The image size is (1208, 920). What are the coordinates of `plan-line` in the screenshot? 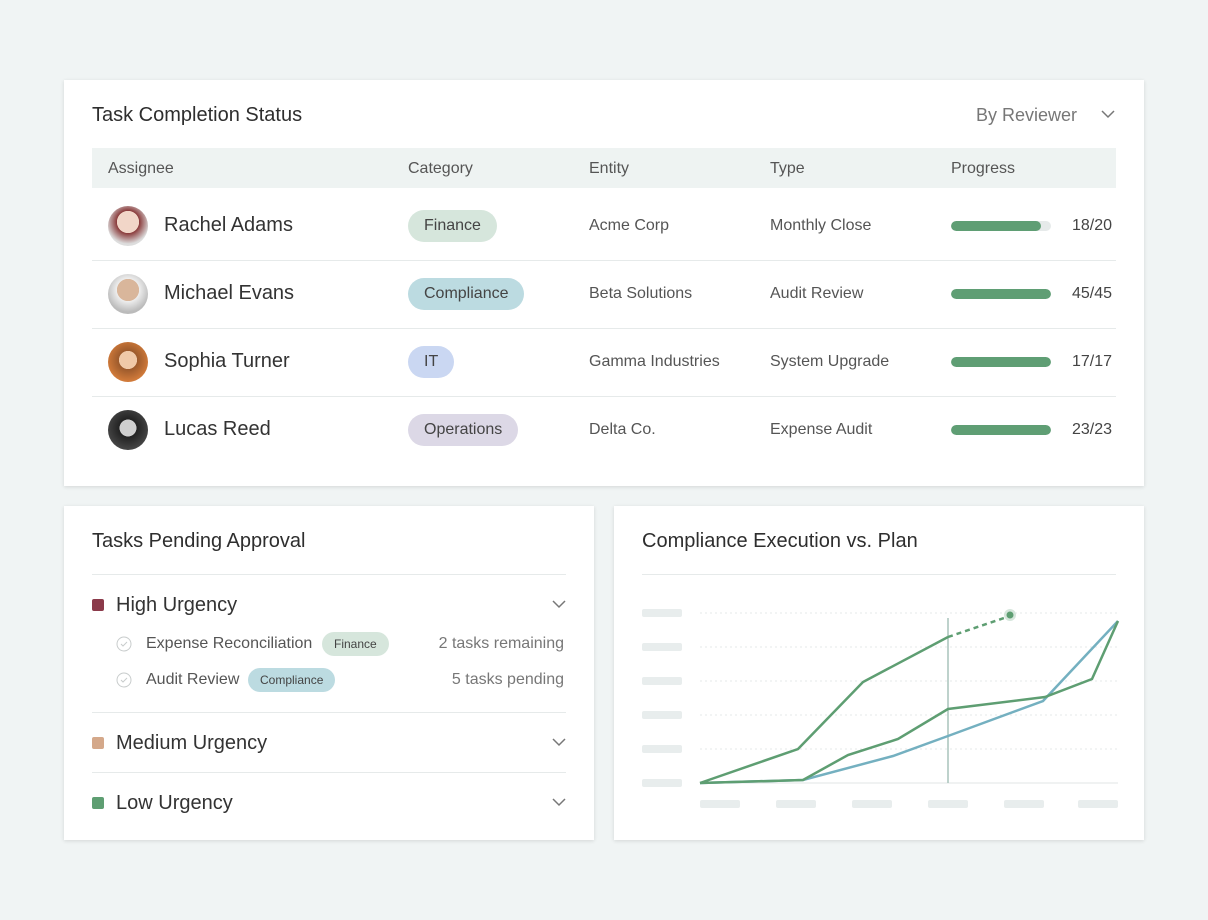 It's located at (824, 710).